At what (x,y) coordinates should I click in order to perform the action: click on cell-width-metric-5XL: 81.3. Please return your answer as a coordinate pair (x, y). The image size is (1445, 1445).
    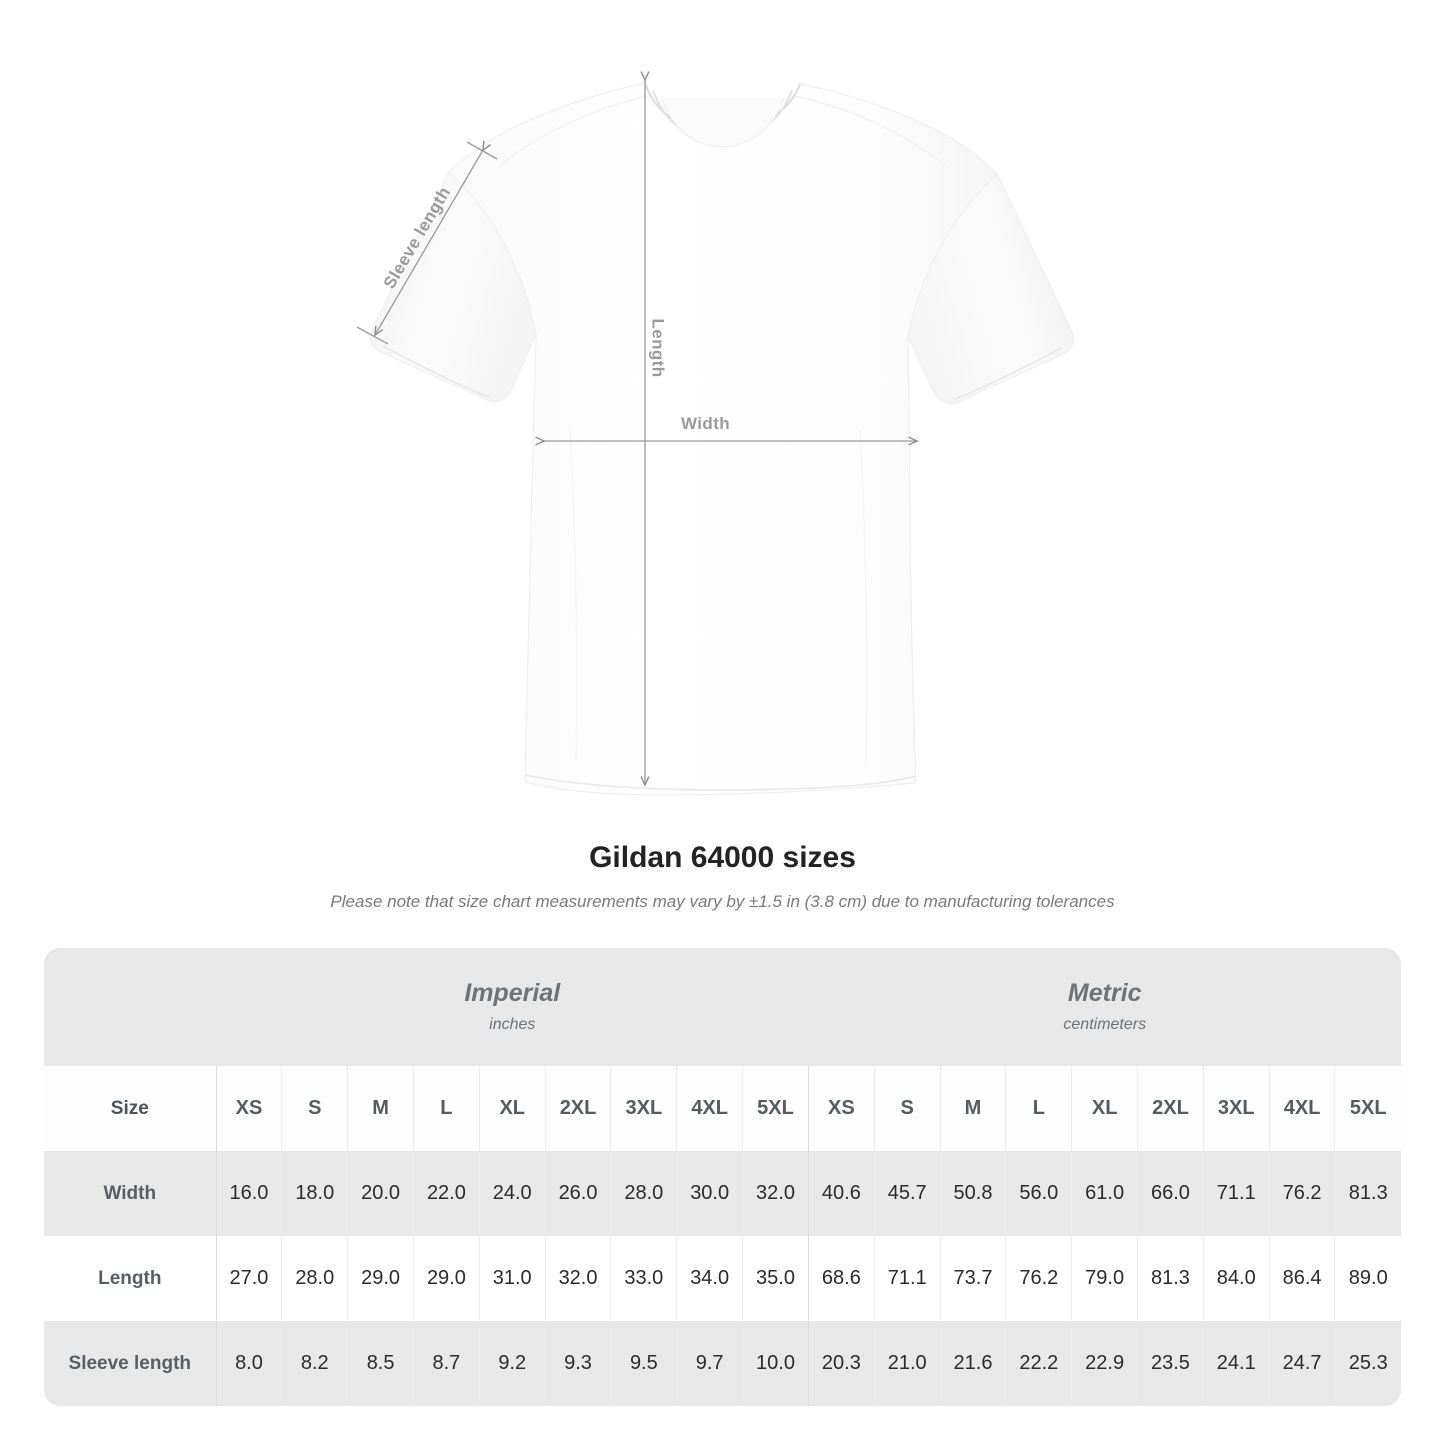
    Looking at the image, I should click on (1367, 1193).